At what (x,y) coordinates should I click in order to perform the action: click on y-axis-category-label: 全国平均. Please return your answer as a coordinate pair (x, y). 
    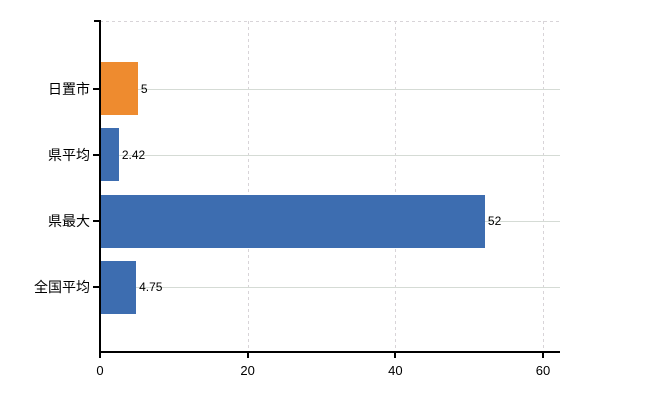
    Looking at the image, I should click on (62, 287).